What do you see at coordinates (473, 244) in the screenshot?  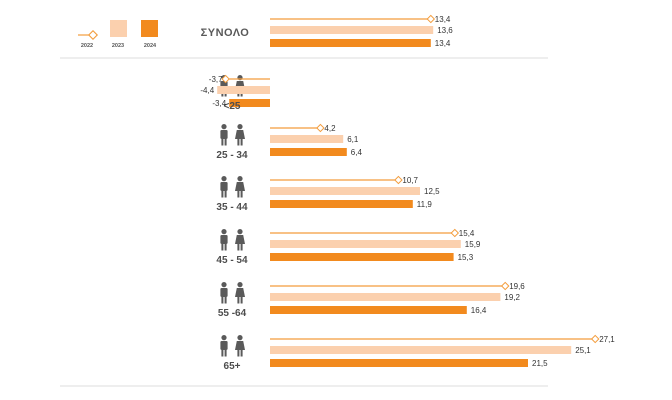 I see `value-label-2023-4: 15,9` at bounding box center [473, 244].